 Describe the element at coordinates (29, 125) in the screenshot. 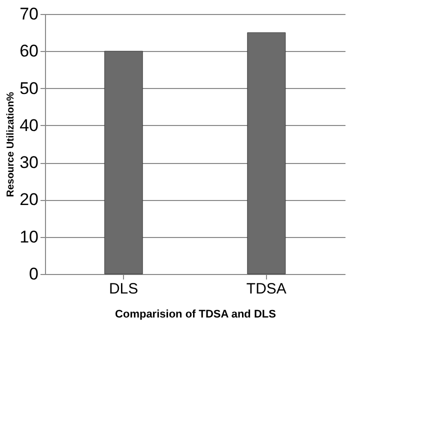

I see `y-tick-label: 40` at that location.